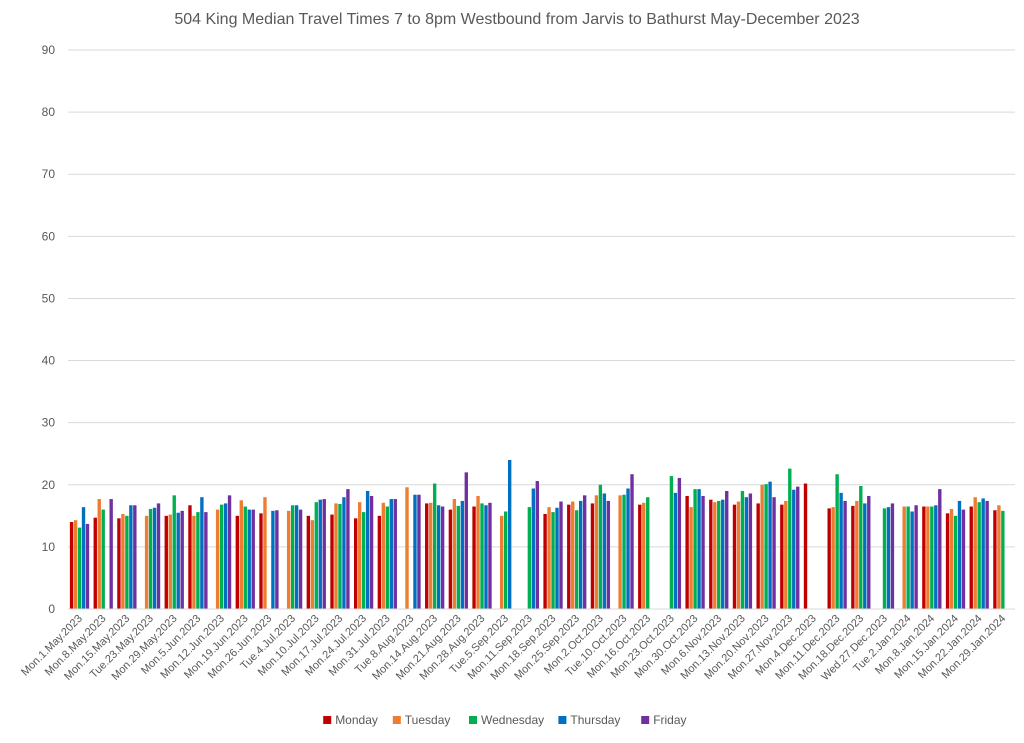  What do you see at coordinates (49, 298) in the screenshot?
I see `y-tick-label: 50` at bounding box center [49, 298].